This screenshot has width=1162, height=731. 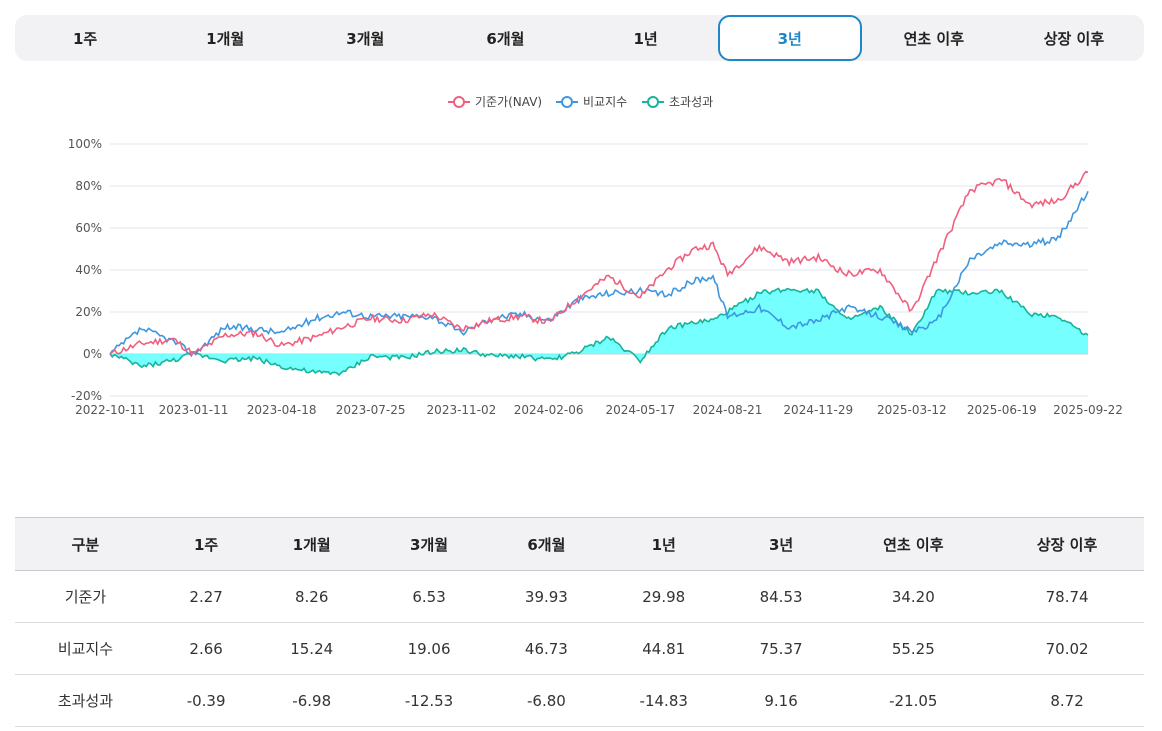 What do you see at coordinates (429, 544) in the screenshot?
I see `col-header: 3개월` at bounding box center [429, 544].